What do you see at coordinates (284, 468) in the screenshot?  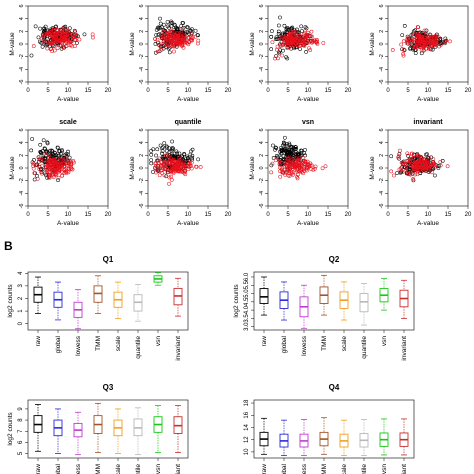 I see `box-xtick-label-global: global` at bounding box center [284, 468].